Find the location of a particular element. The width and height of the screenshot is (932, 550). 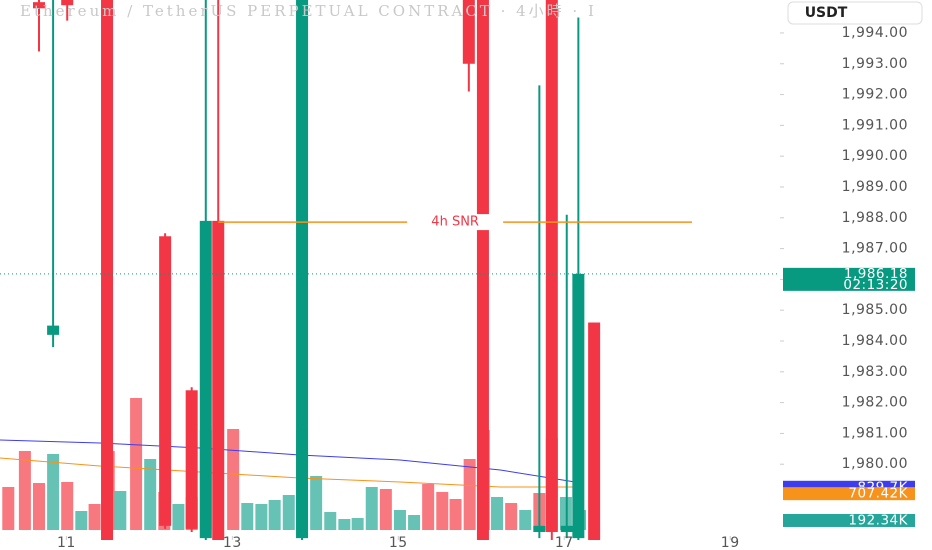

y-tick-label: 1,985.00 is located at coordinates (875, 310).